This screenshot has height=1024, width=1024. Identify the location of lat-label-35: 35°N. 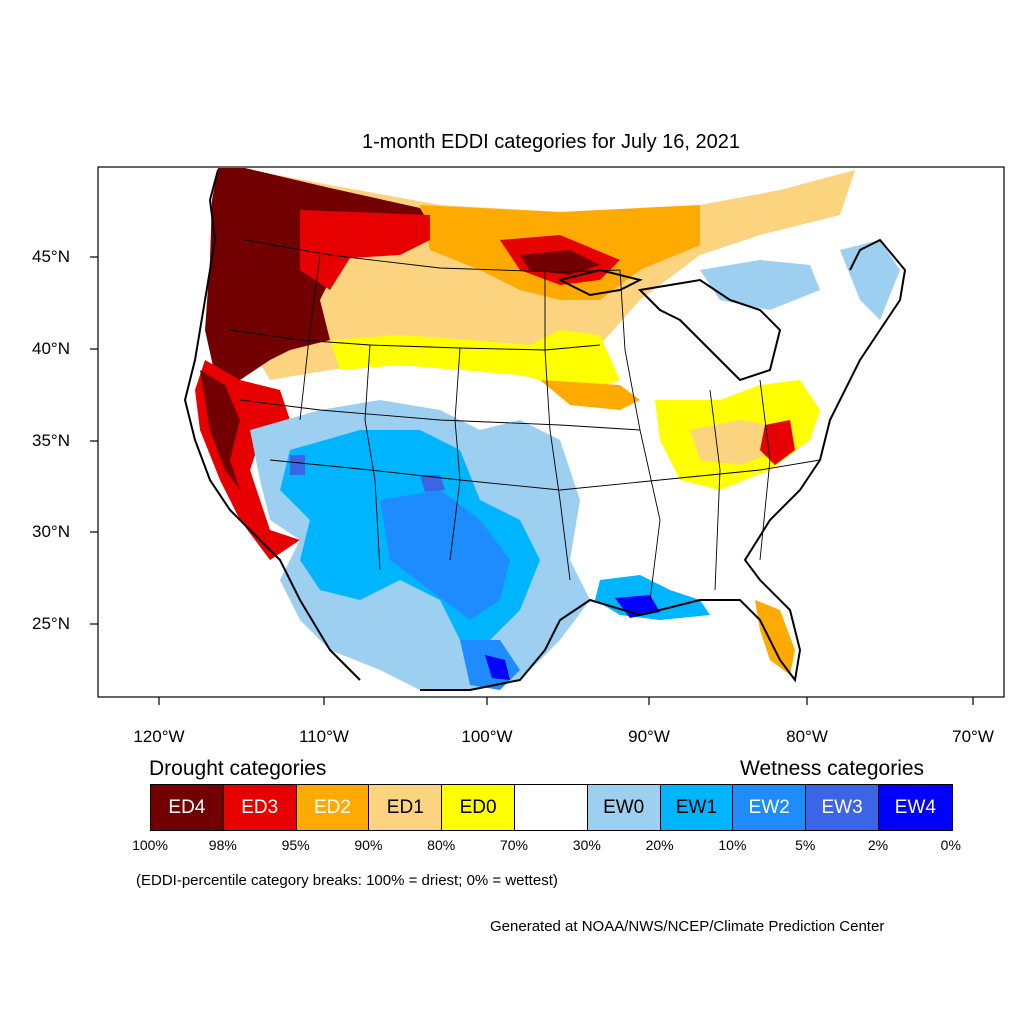
(51, 440).